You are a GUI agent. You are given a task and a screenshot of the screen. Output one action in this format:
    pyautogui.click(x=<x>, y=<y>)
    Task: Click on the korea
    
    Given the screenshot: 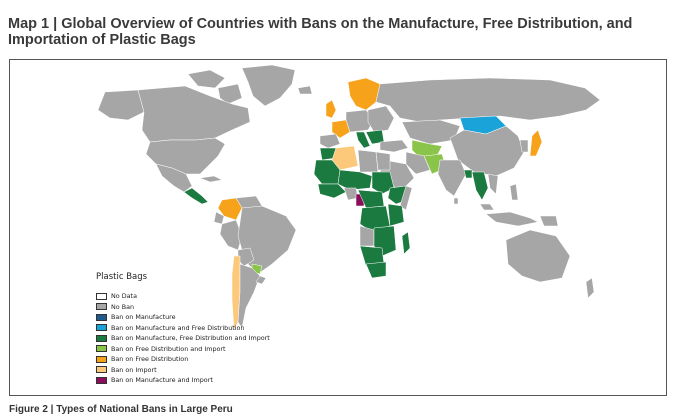 What is the action you would take?
    pyautogui.click(x=524, y=146)
    